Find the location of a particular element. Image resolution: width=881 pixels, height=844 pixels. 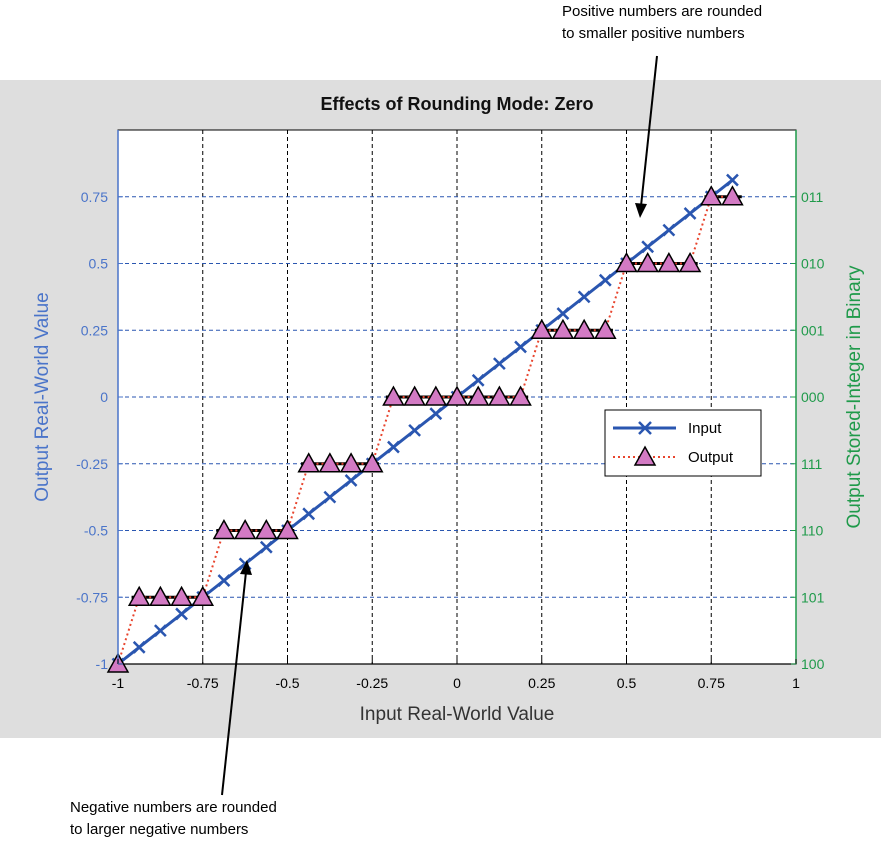

legend-box is located at coordinates (683, 443).